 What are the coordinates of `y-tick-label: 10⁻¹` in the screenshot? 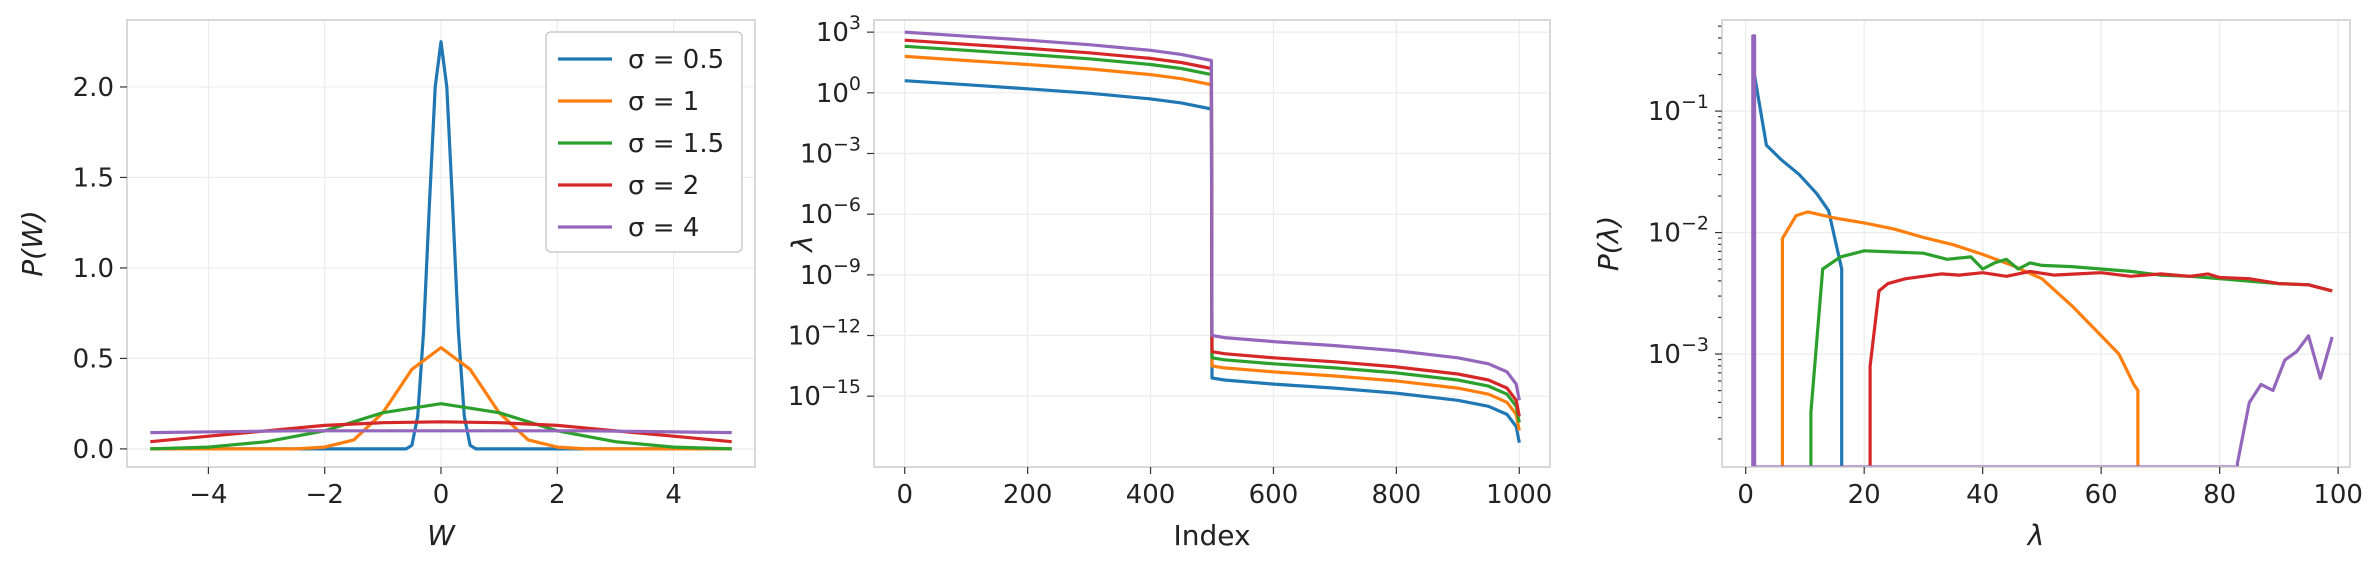 It's located at (1678, 109).